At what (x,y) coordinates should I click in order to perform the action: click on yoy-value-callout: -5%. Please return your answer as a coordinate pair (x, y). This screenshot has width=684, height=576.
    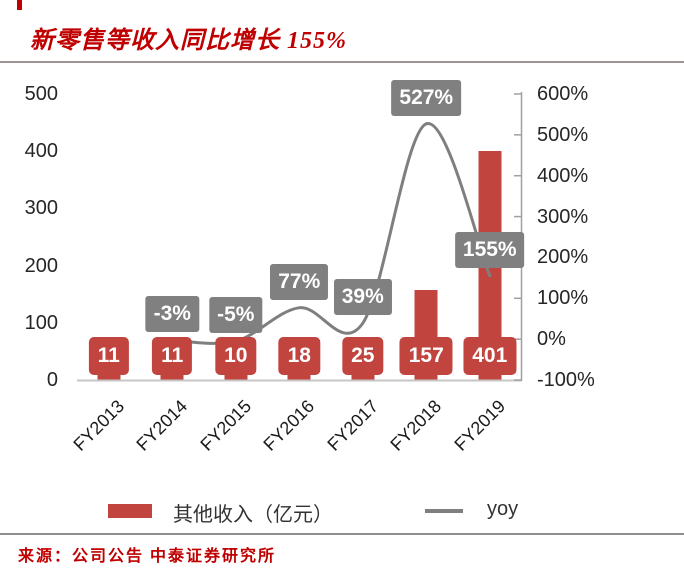
    Looking at the image, I should click on (236, 315).